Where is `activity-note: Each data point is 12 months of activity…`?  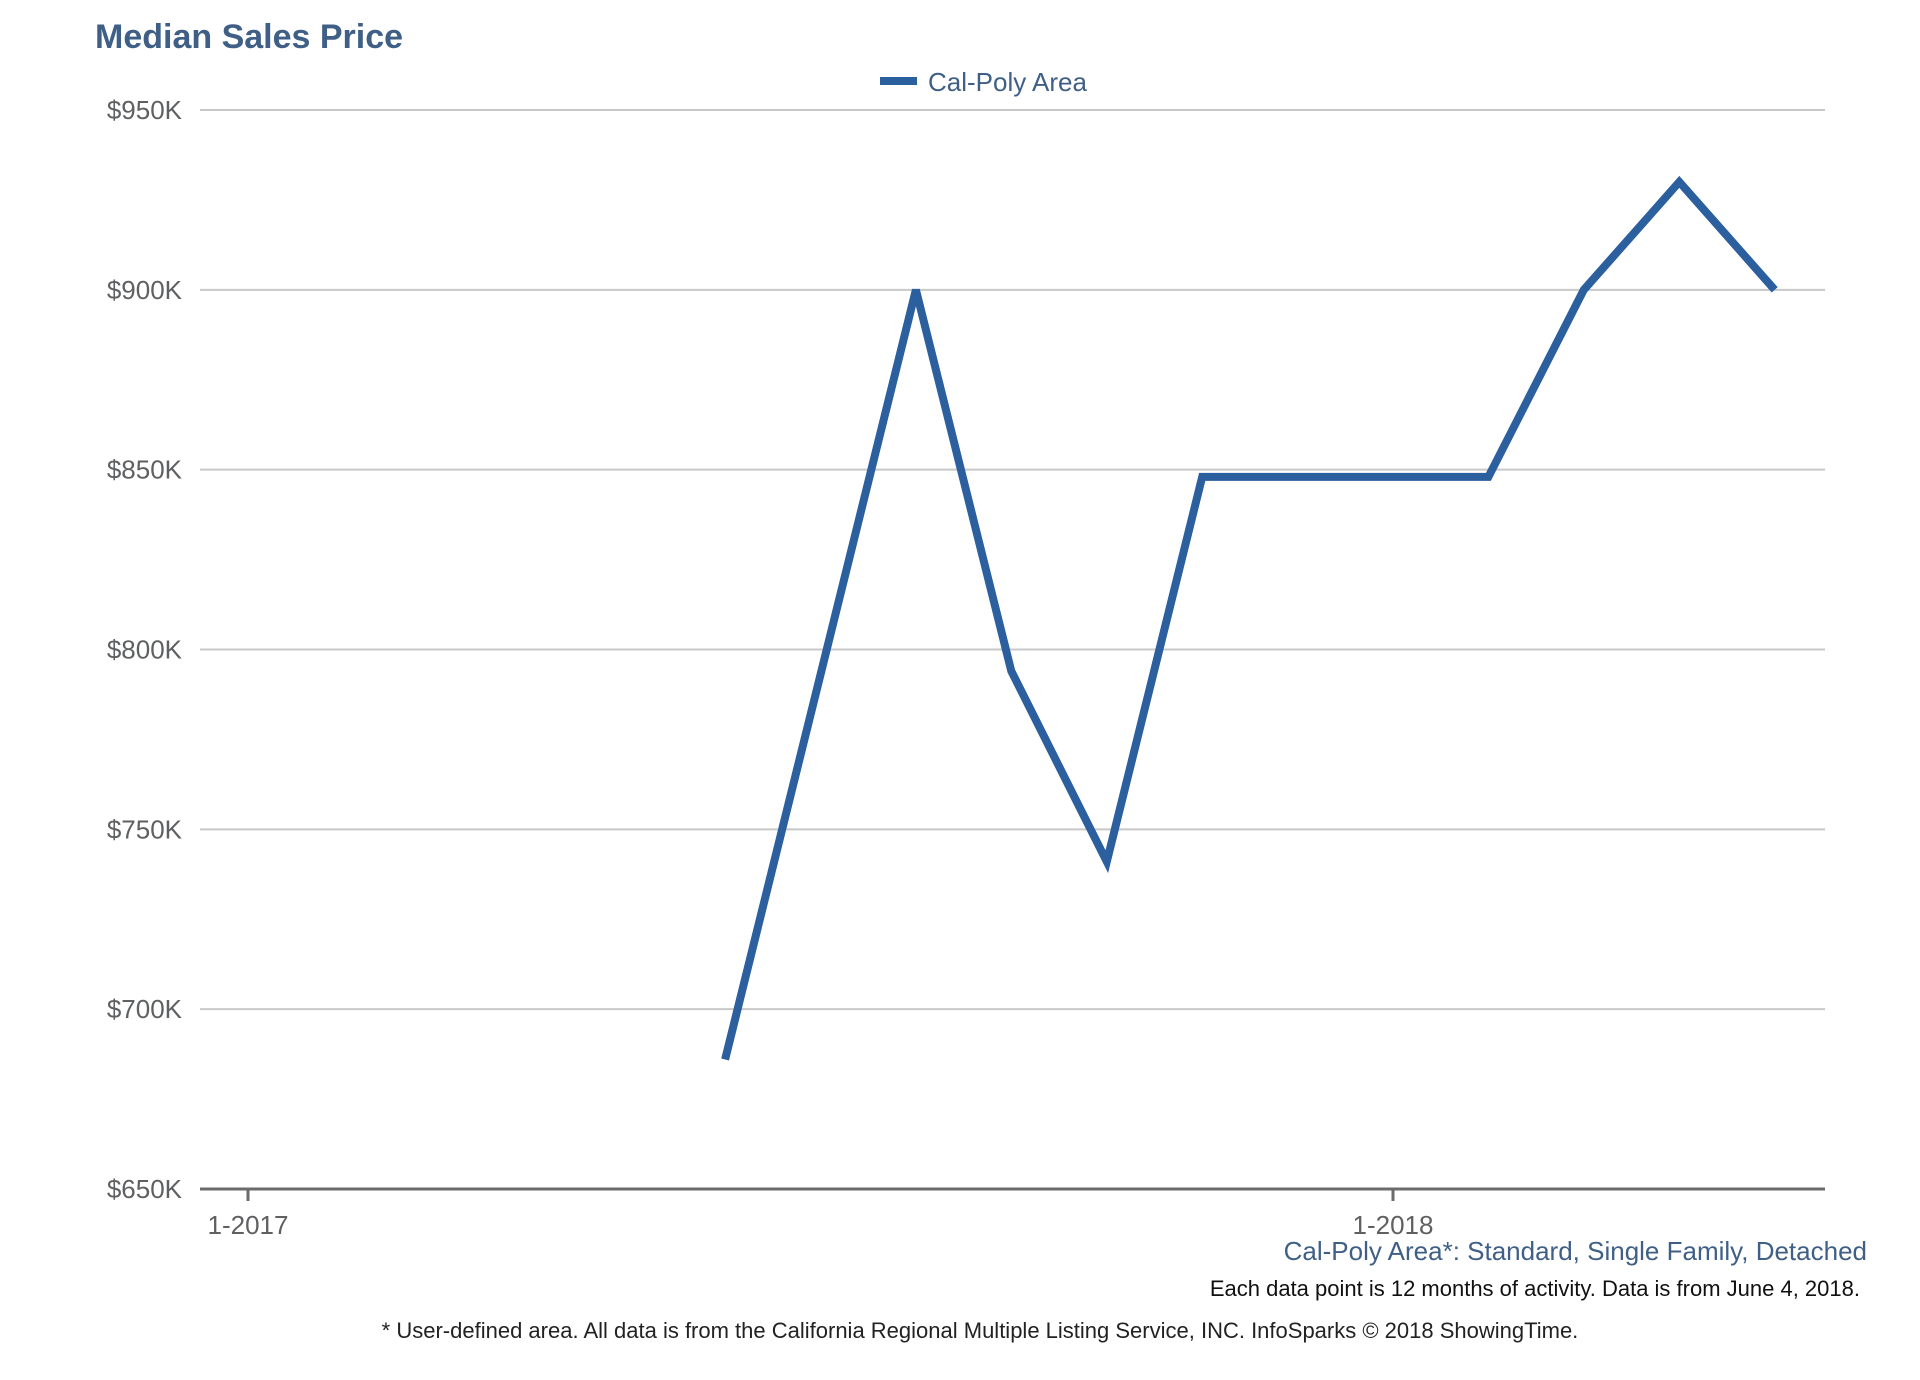 activity-note: Each data point is 12 months of activity… is located at coordinates (1534, 1288).